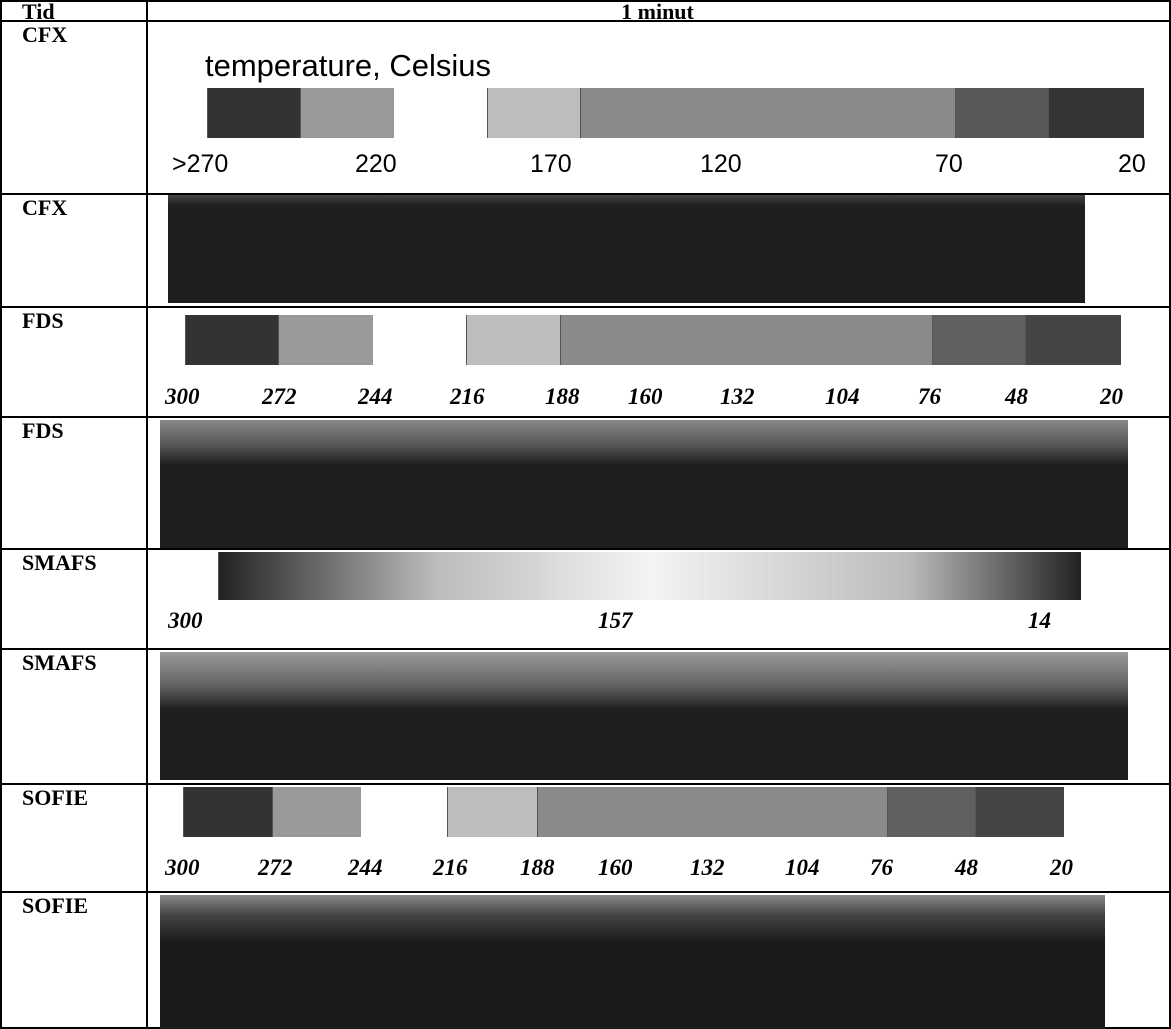 This screenshot has height=1029, width=1171. I want to click on header-cell: Tid, so click(38, 12).